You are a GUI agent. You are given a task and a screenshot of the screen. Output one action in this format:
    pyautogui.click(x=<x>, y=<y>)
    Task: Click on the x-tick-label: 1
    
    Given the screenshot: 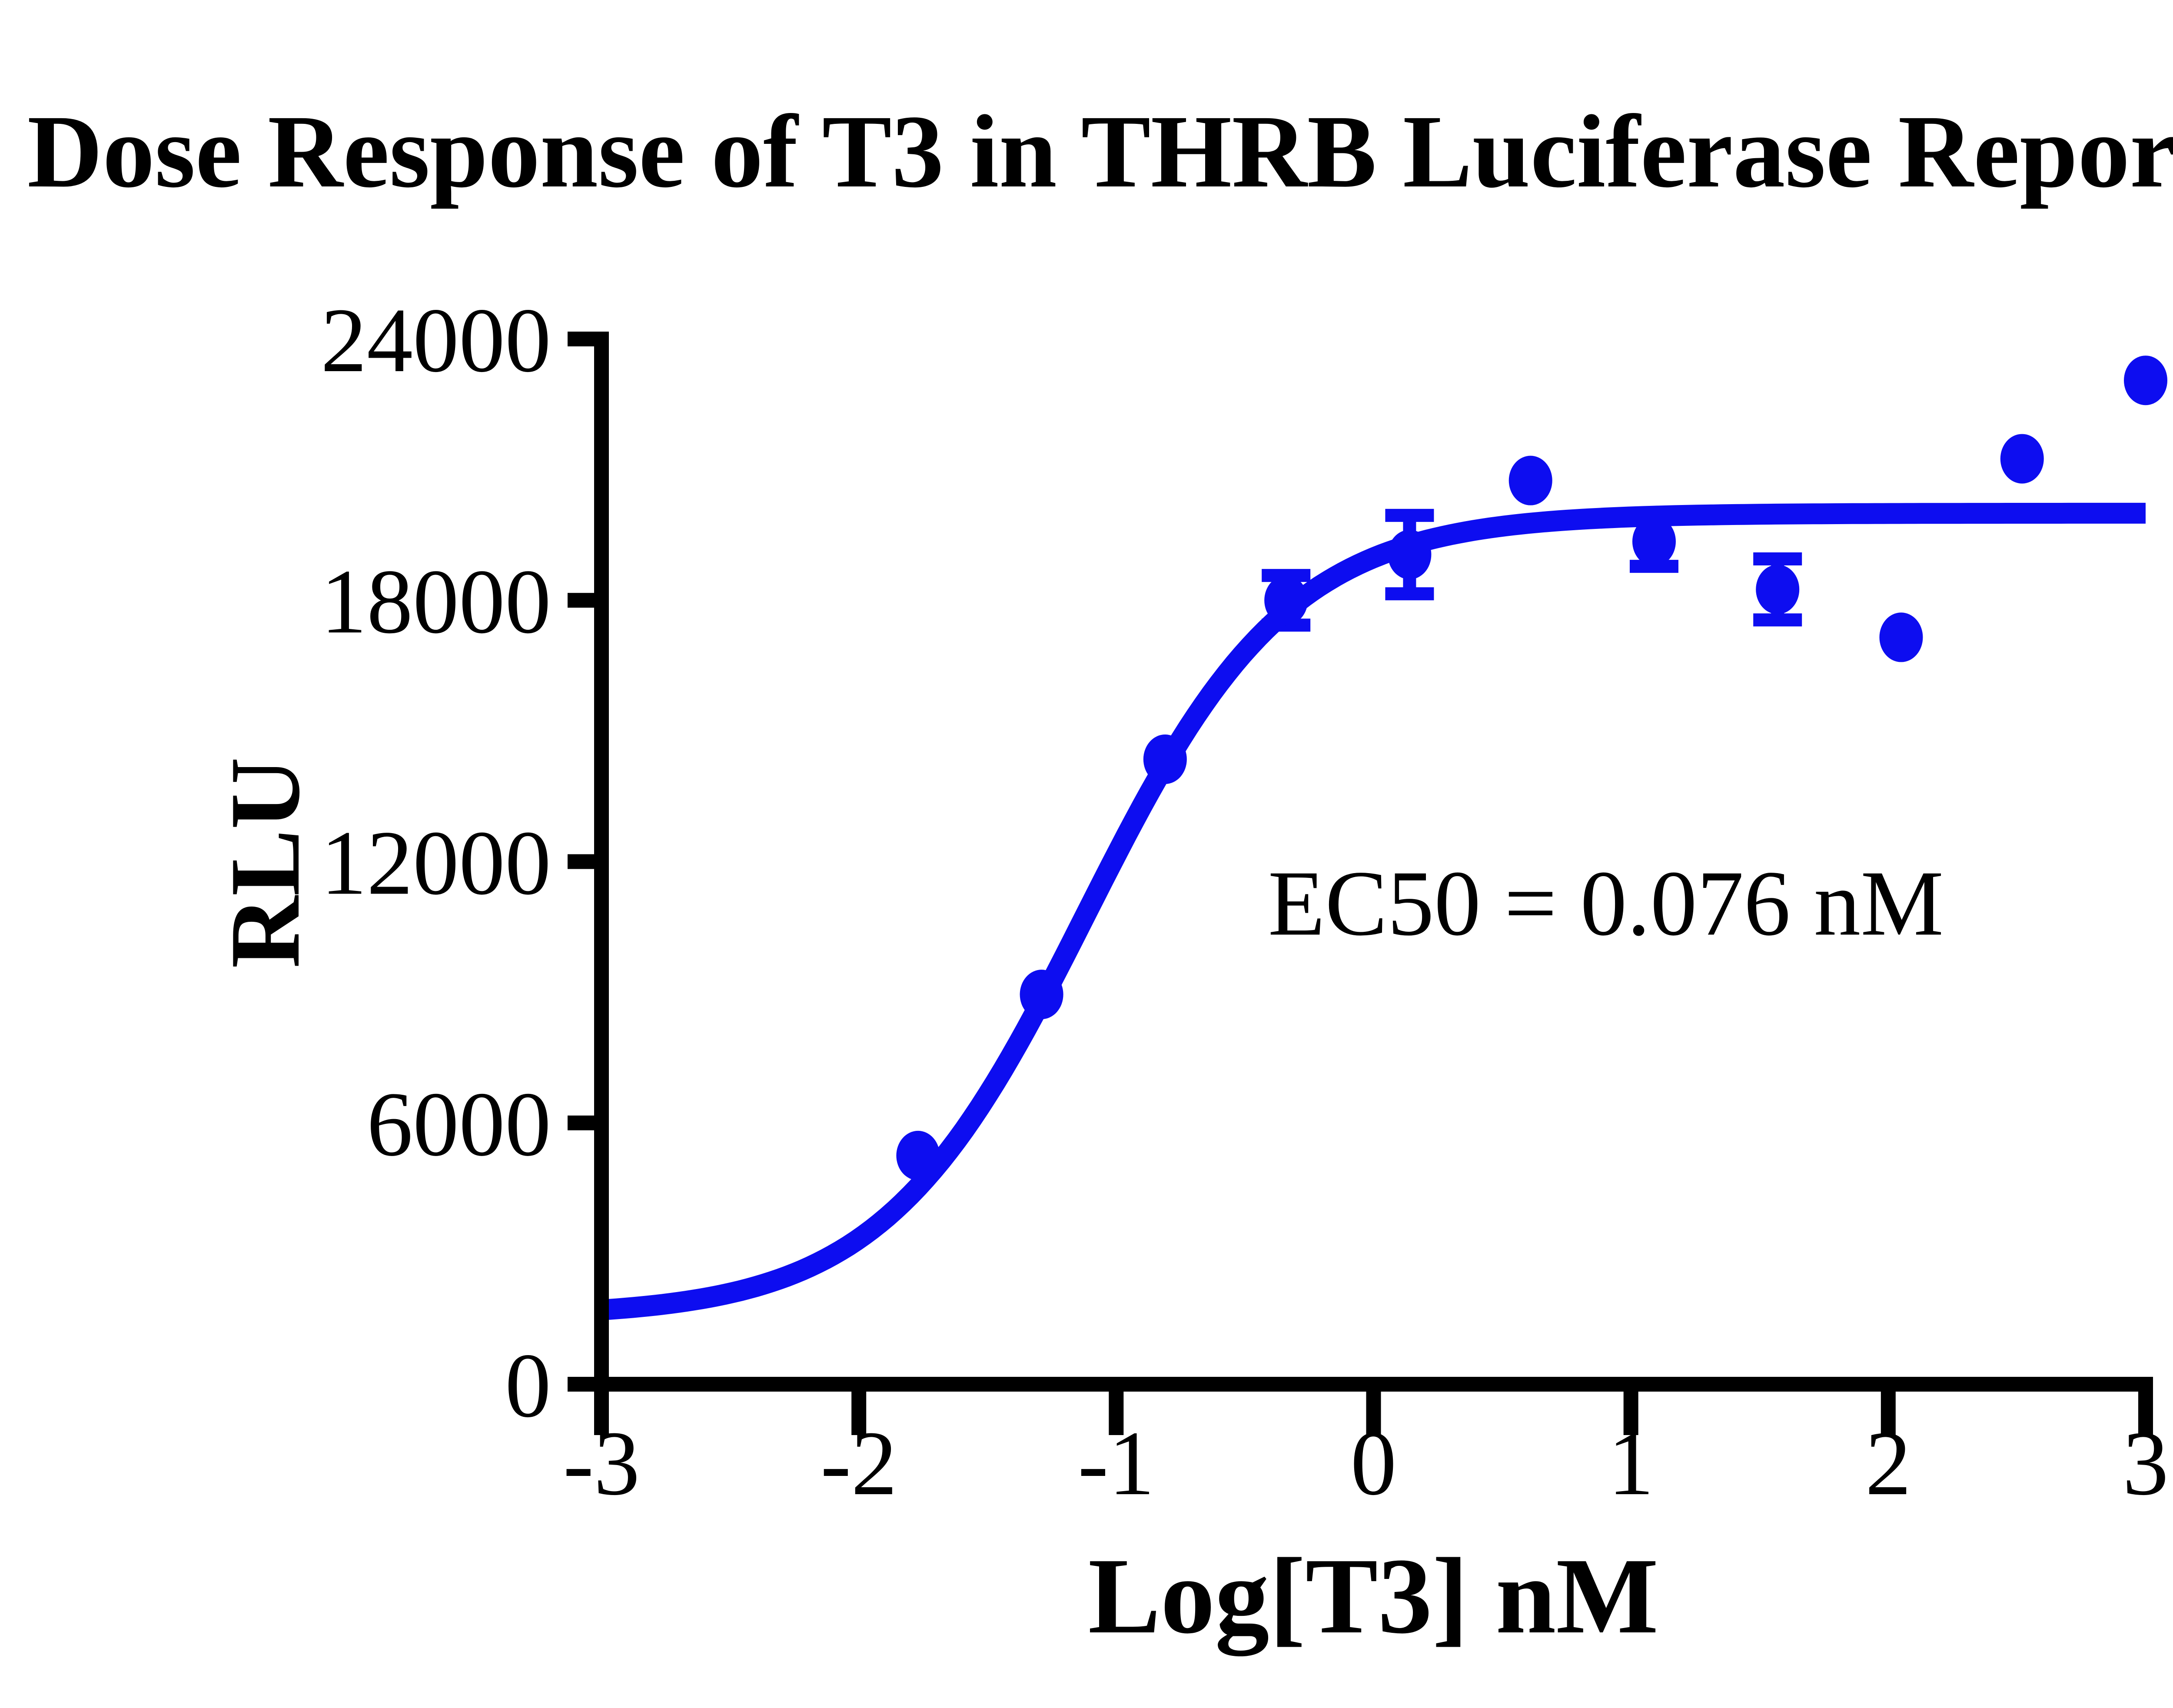 What is the action you would take?
    pyautogui.click(x=1631, y=1463)
    